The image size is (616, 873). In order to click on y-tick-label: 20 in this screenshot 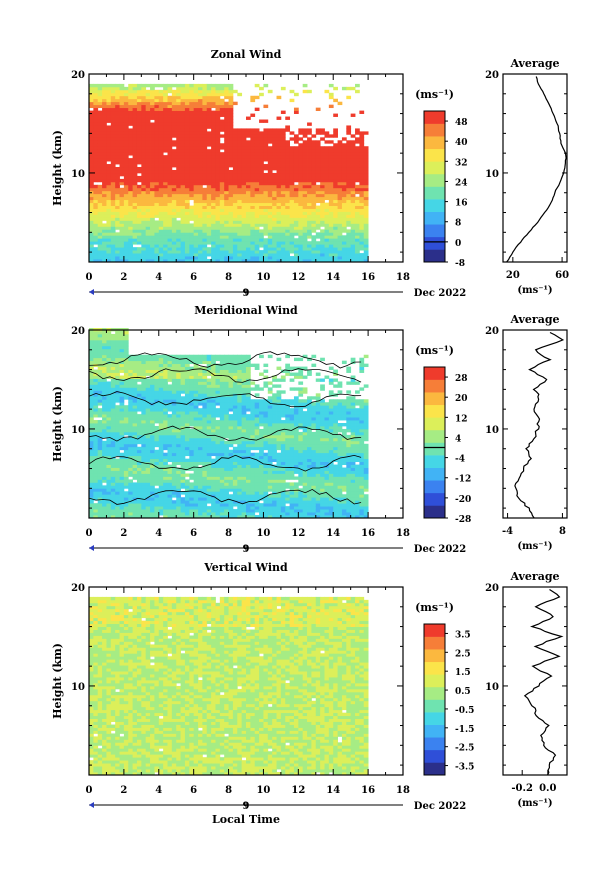, I will do `click(78, 331)`.